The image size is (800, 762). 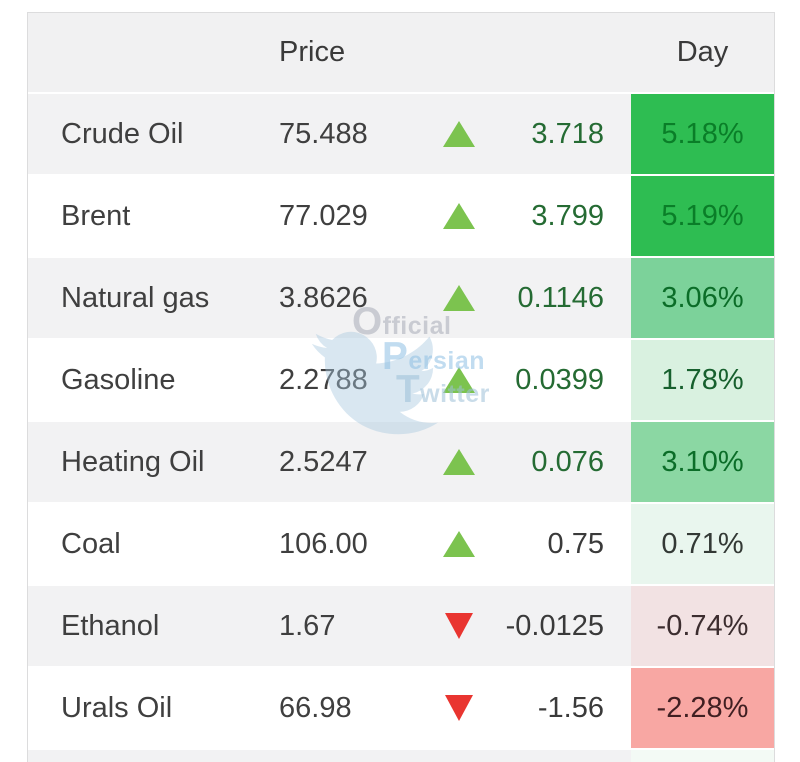 What do you see at coordinates (135, 297) in the screenshot?
I see `commodity-name: Natural gas` at bounding box center [135, 297].